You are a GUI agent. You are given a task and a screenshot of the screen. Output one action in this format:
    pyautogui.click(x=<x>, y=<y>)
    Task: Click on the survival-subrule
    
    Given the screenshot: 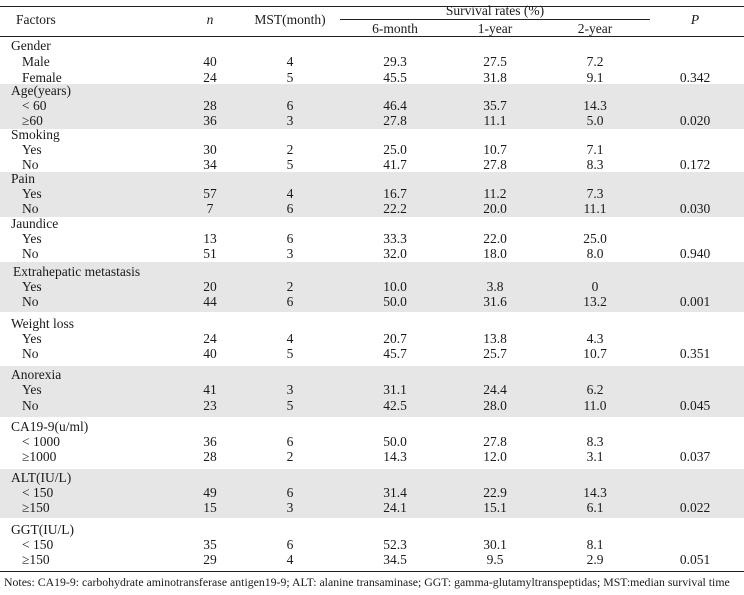 What is the action you would take?
    pyautogui.click(x=495, y=19)
    